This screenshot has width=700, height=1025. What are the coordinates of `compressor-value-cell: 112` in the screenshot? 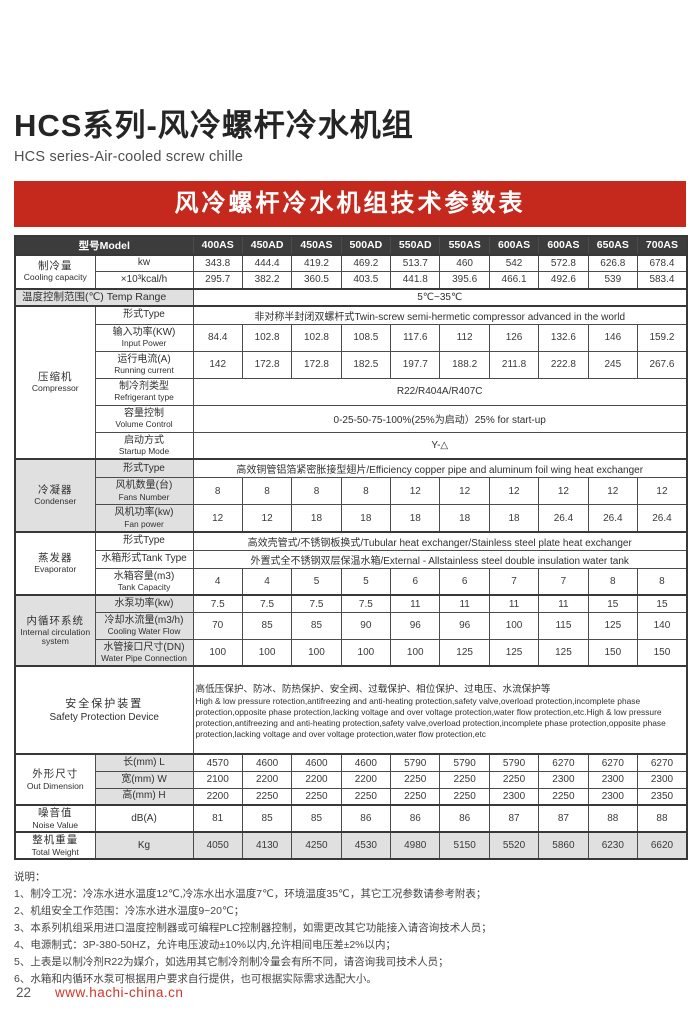 It's located at (464, 337).